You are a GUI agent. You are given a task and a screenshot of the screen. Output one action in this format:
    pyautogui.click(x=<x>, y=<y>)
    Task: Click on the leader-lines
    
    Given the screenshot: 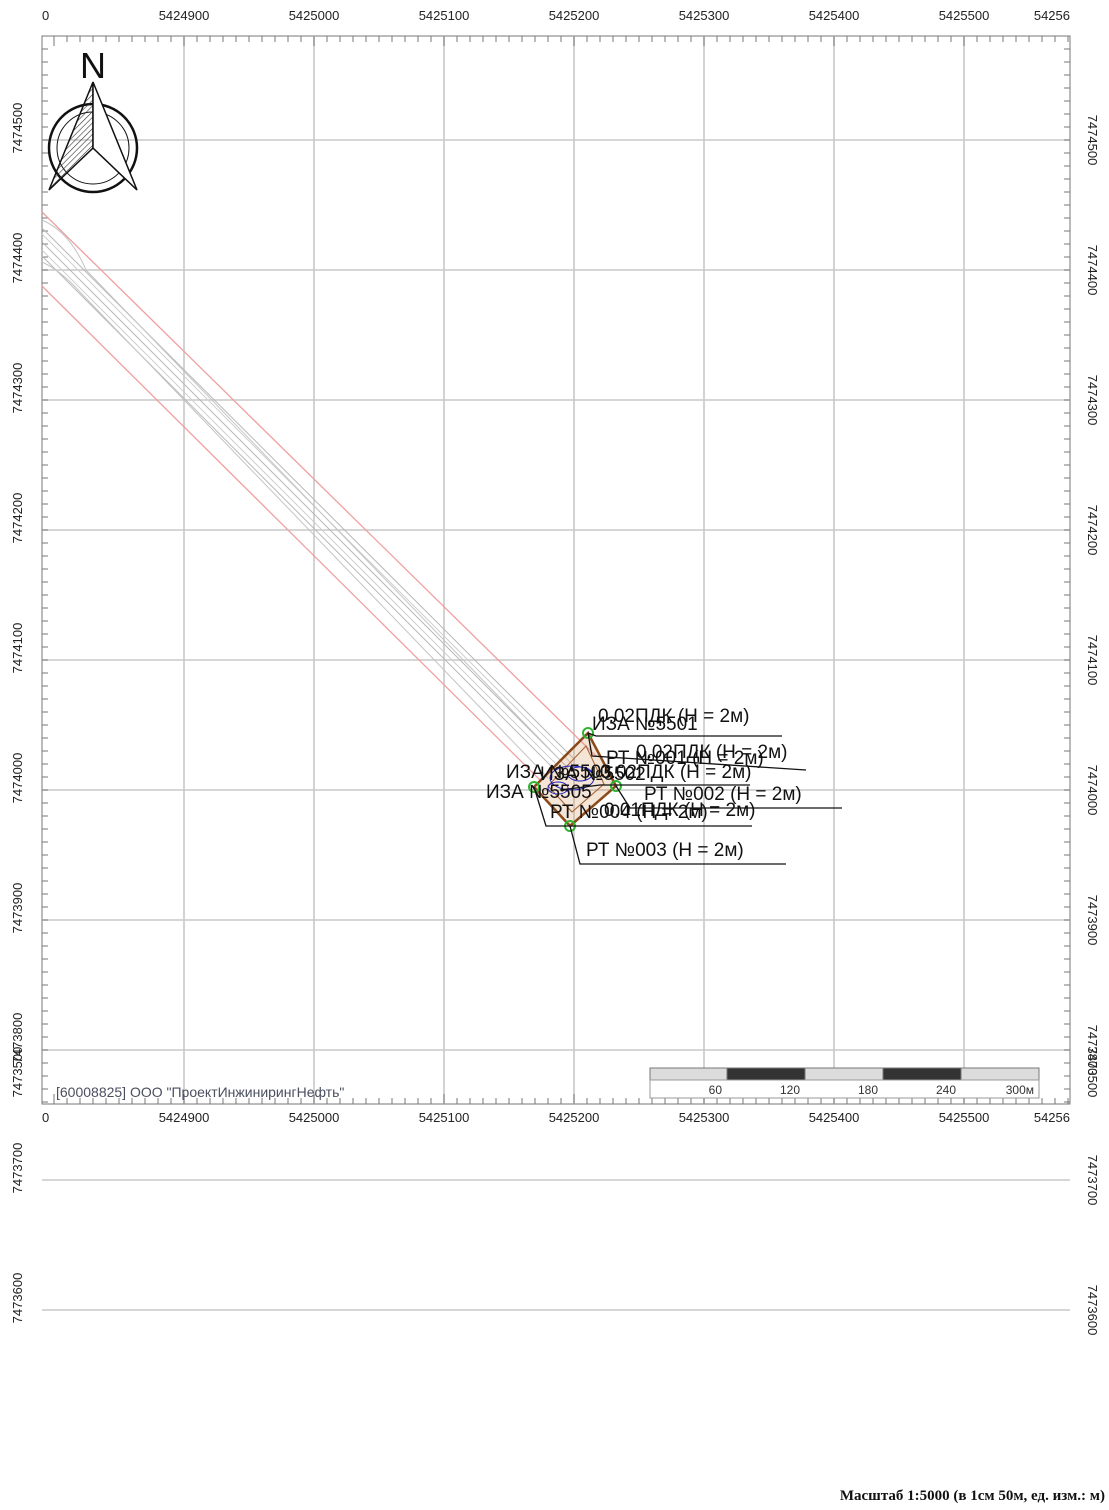 What is the action you would take?
    pyautogui.click(x=687, y=798)
    